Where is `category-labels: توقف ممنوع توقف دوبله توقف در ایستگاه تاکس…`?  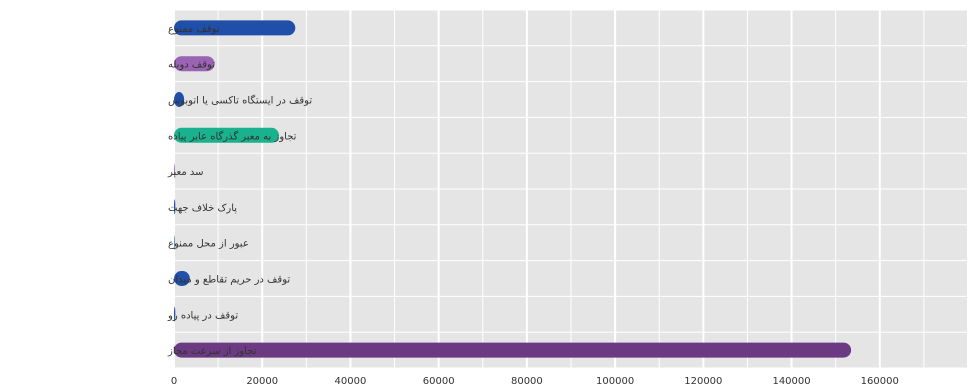 category-labels: توقف ممنوع توقف دوبله توقف در ایستگاه تاکس… is located at coordinates (239, 190).